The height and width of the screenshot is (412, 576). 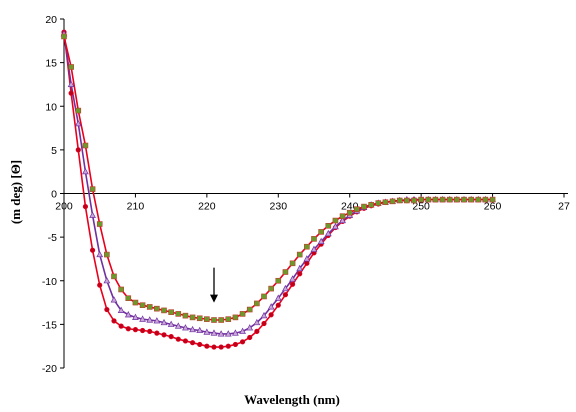 What do you see at coordinates (136, 207) in the screenshot?
I see `x-tick-label: 210` at bounding box center [136, 207].